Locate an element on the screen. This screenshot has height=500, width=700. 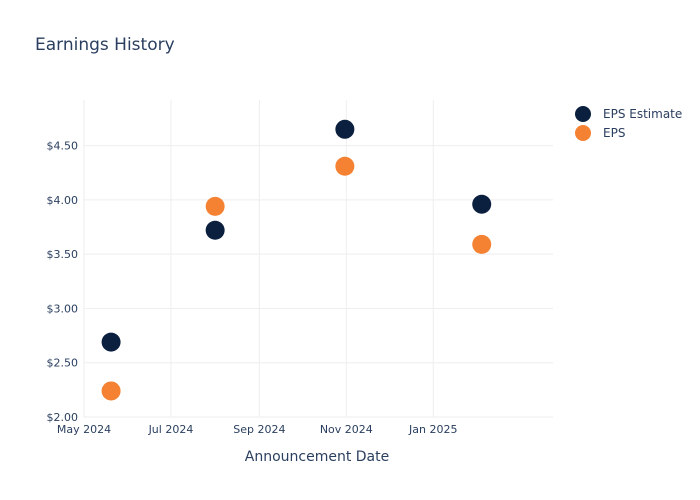
x-tick-label: Nov 2024 is located at coordinates (346, 429).